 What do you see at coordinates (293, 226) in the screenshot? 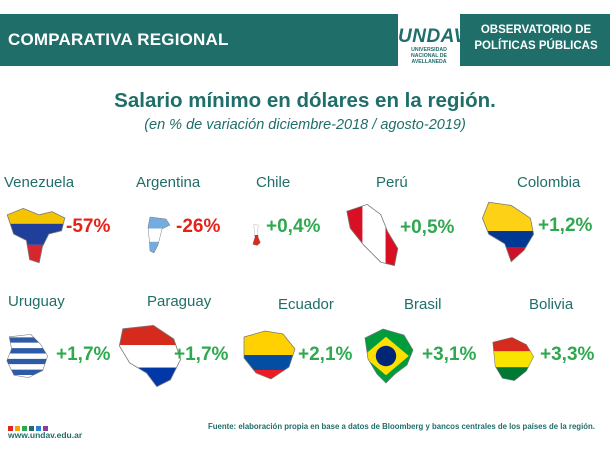
I see `value-label-chile: +0,4%` at bounding box center [293, 226].